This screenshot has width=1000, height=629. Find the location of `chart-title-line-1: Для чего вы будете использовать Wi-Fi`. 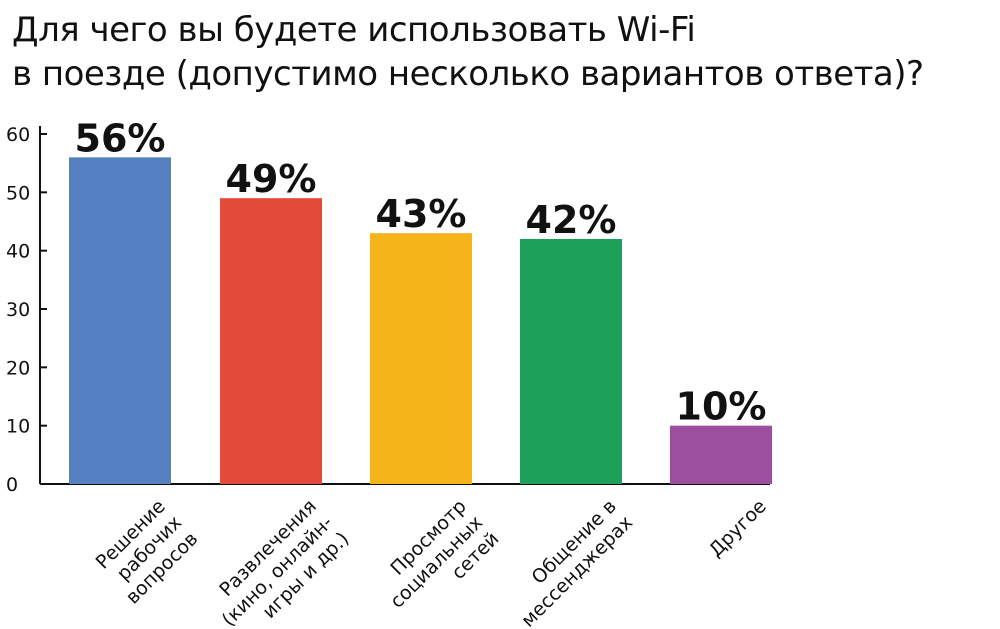

chart-title-line-1: Для чего вы будете использовать Wi-Fi is located at coordinates (354, 30).